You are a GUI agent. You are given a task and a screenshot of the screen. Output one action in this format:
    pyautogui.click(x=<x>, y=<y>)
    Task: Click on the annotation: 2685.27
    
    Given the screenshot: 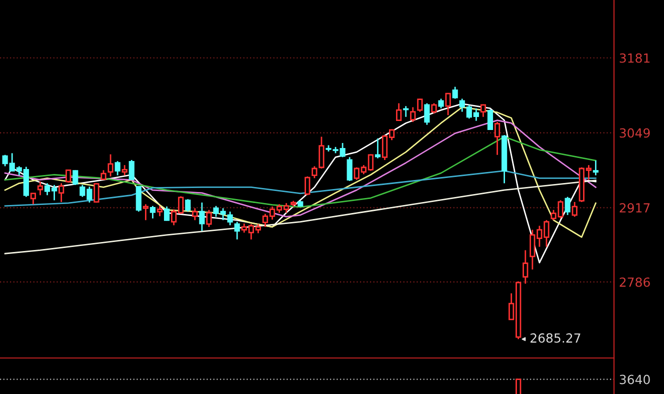 What is the action you would take?
    pyautogui.click(x=555, y=338)
    